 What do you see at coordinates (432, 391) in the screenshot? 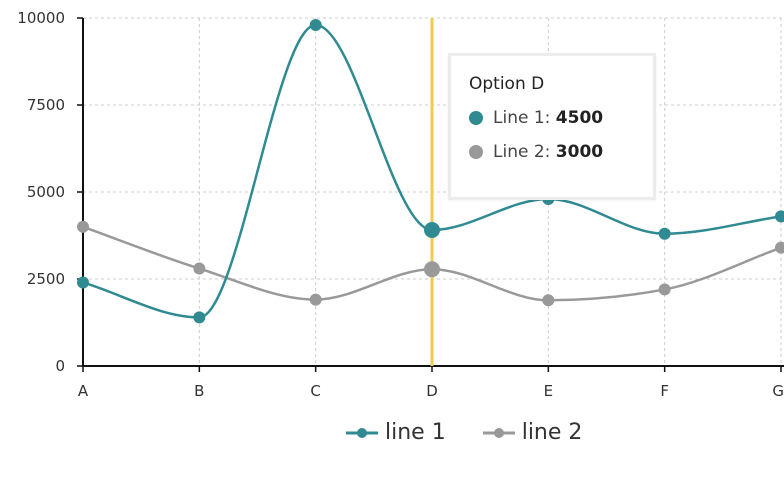
I see `x-tick-label: D` at bounding box center [432, 391].